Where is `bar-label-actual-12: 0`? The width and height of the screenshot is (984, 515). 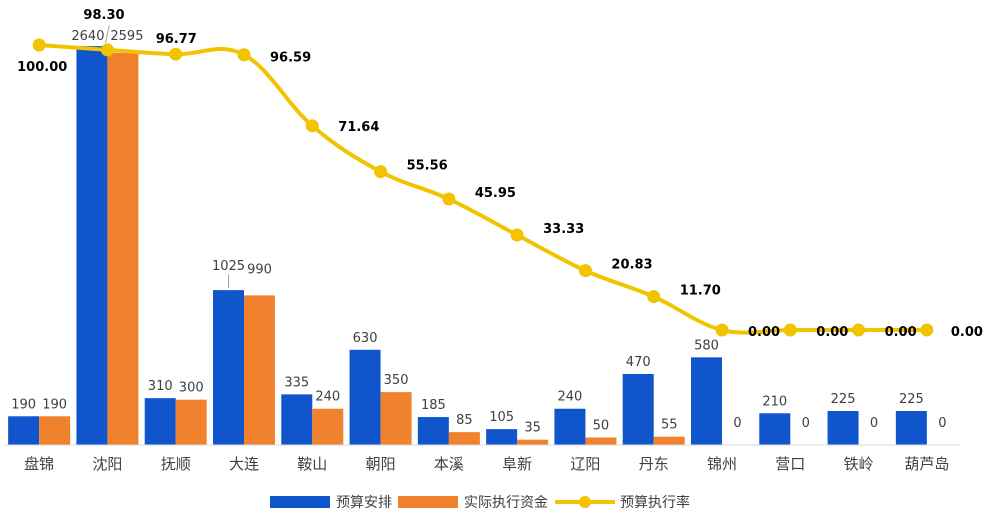
bar-label-actual-12: 0 is located at coordinates (874, 423).